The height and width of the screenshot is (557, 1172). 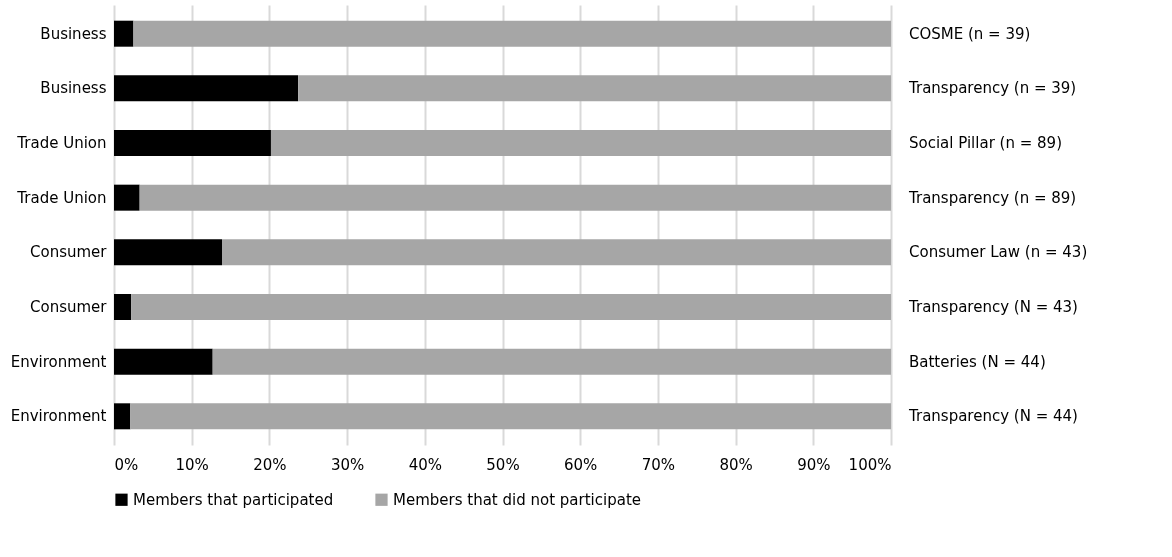 I want to click on legend-label: Members that did not participate, so click(x=517, y=499).